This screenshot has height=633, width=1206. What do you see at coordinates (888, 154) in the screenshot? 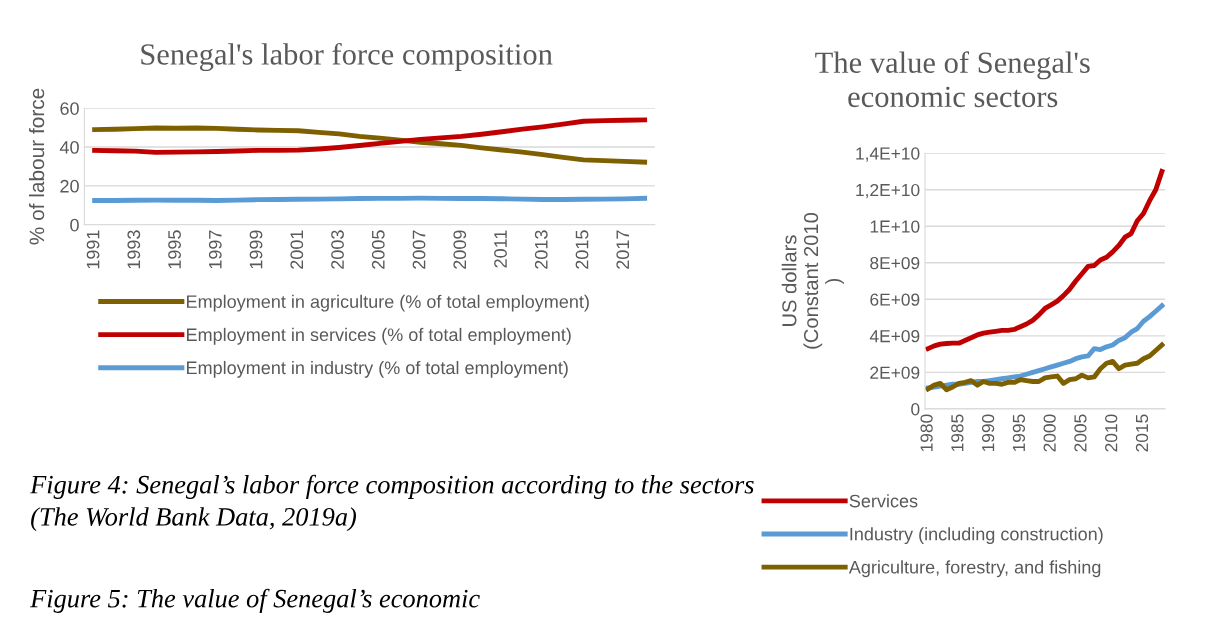
I see `y-tick-label: 1,4E+10` at bounding box center [888, 154].